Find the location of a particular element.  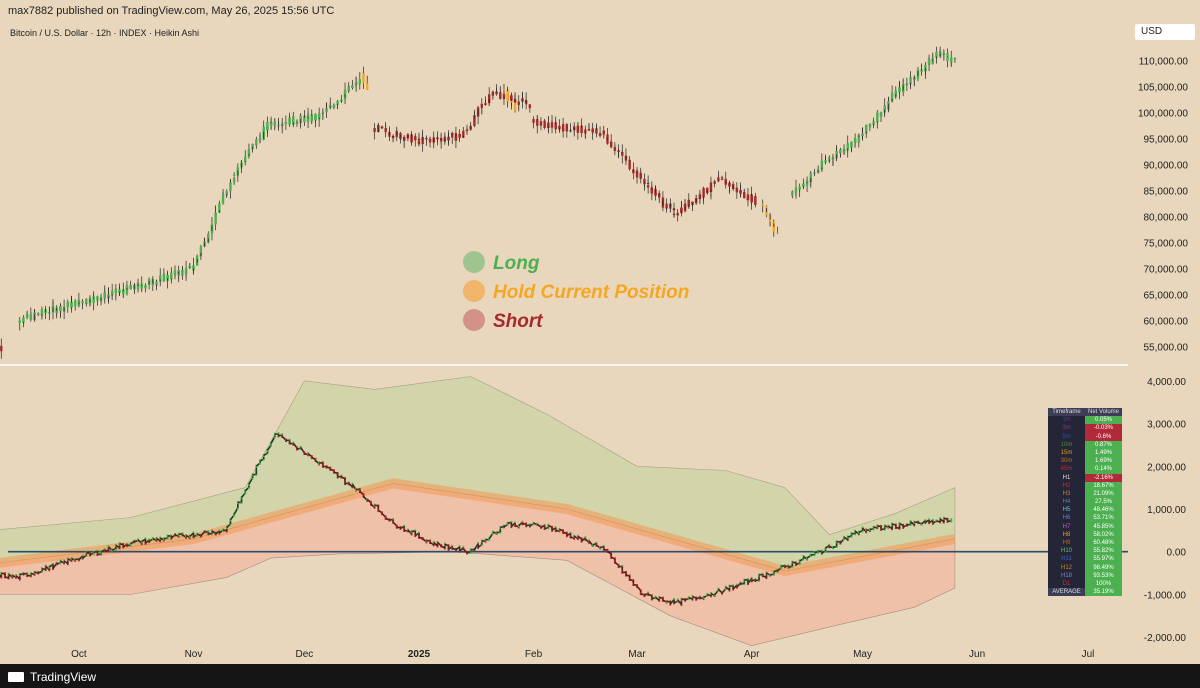

currency-button: USD is located at coordinates (1165, 32).